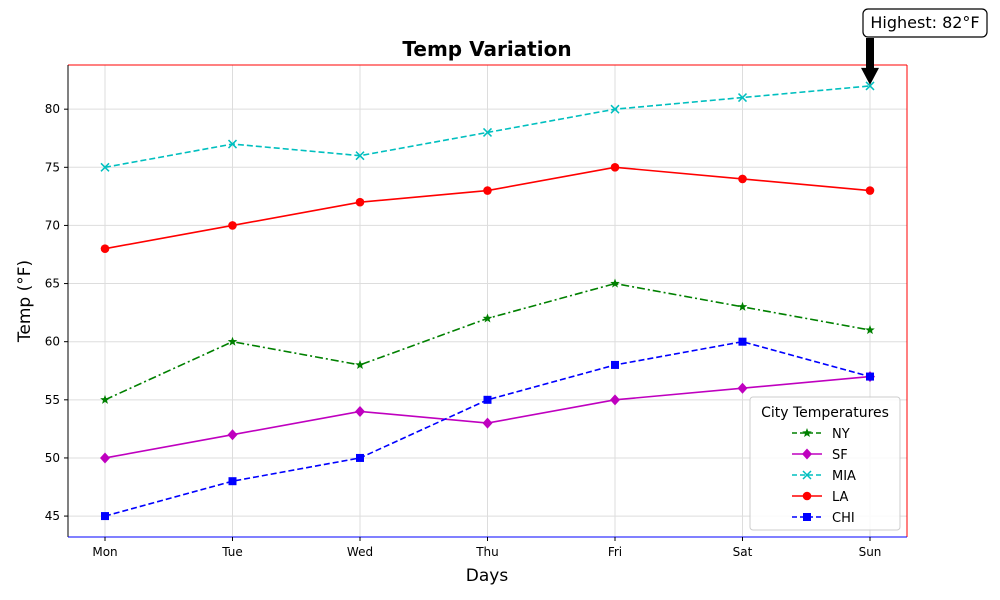 The height and width of the screenshot is (600, 1000). What do you see at coordinates (52, 225) in the screenshot?
I see `y-tick-label: 70` at bounding box center [52, 225].